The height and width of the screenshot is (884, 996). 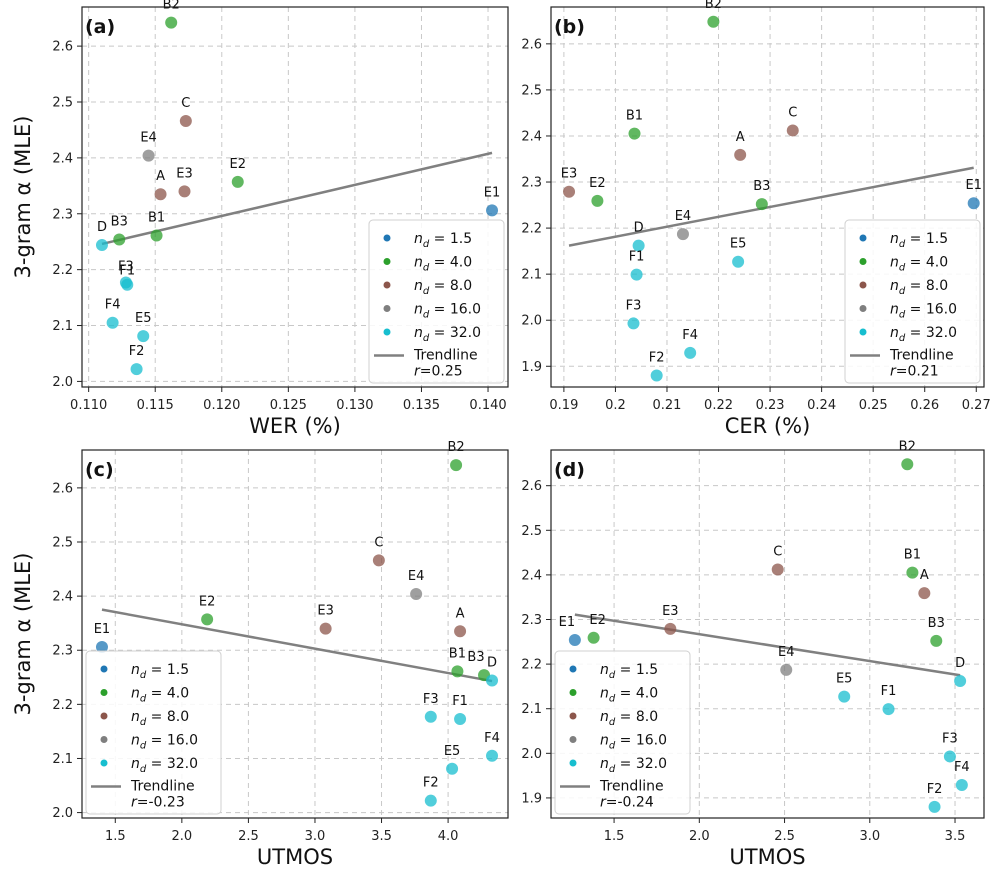 What do you see at coordinates (569, 470) in the screenshot?
I see `panel-tag: (d)` at bounding box center [569, 470].